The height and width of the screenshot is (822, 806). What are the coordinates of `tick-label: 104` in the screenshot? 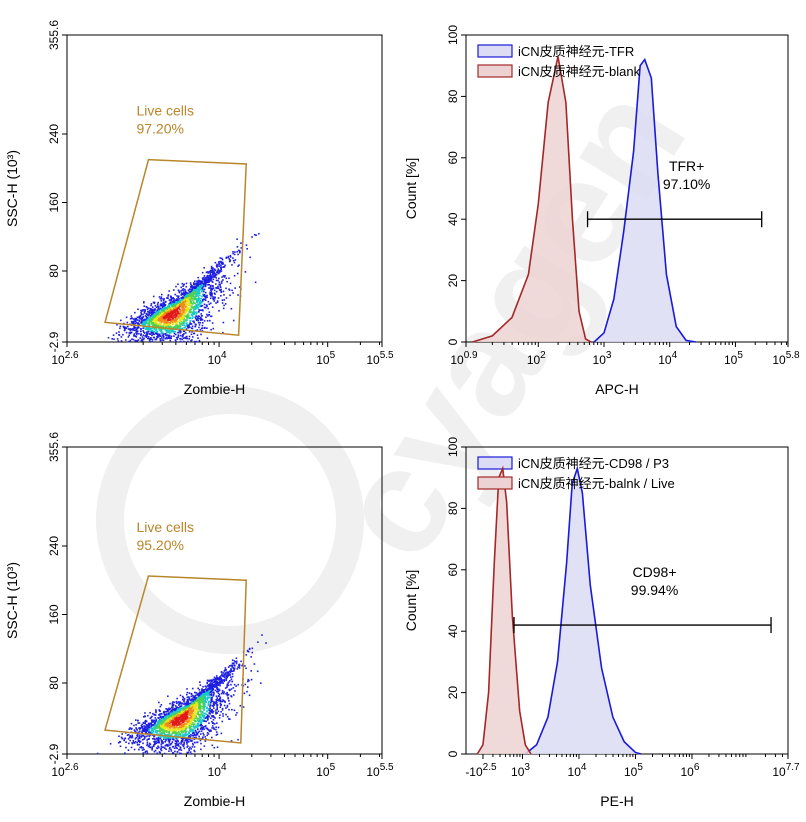 It's located at (217, 770).